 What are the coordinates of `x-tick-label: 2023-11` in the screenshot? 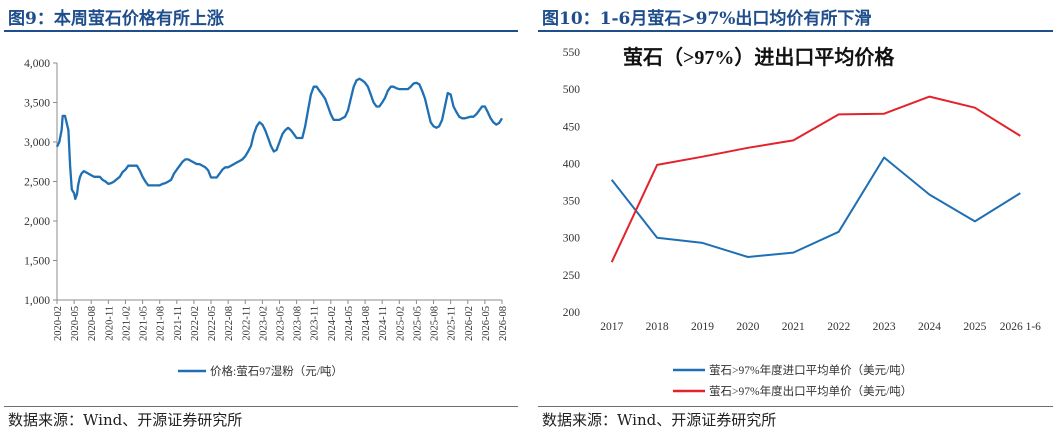 It's located at (315, 323).